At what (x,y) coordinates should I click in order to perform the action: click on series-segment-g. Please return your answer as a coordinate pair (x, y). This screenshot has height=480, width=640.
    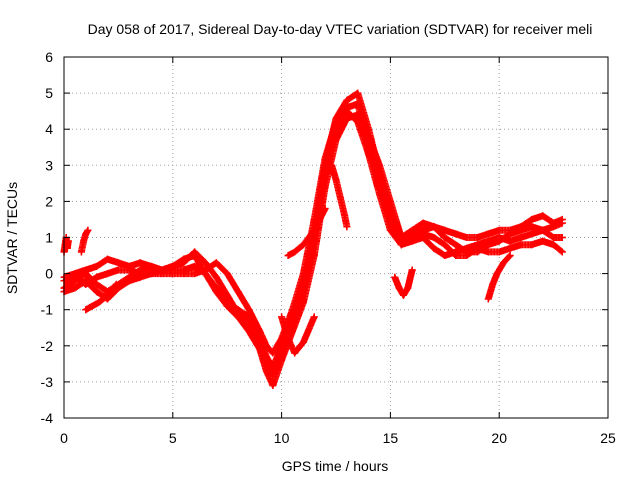
    Looking at the image, I should click on (403, 282).